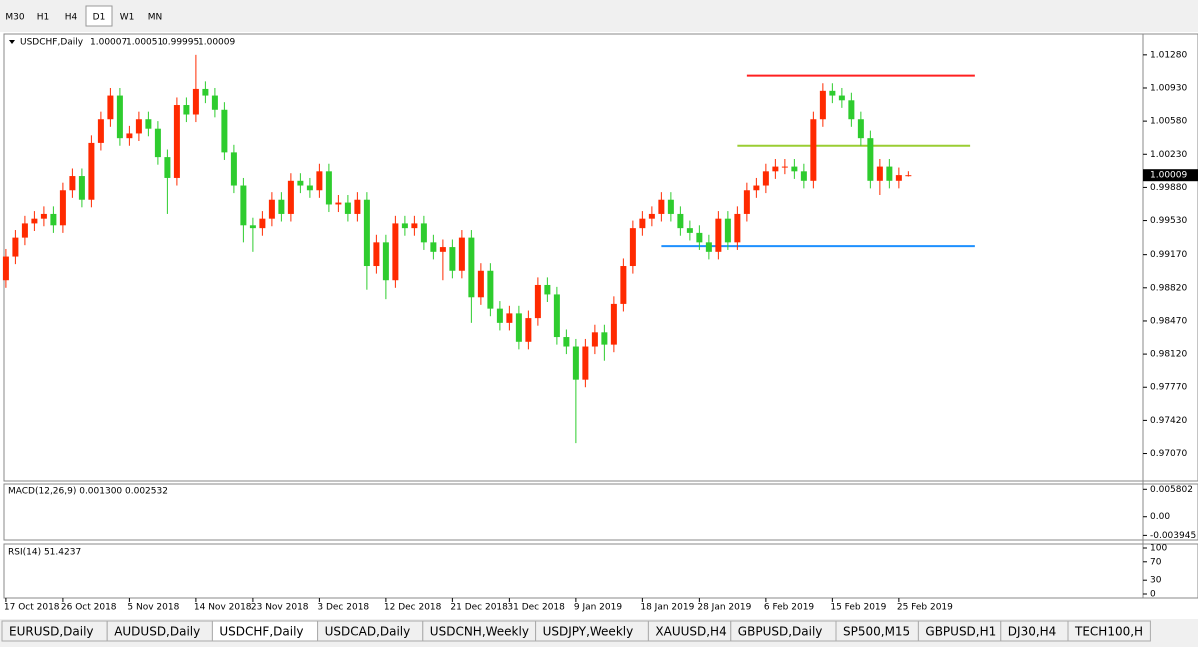 Image resolution: width=1198 pixels, height=647 pixels. Describe the element at coordinates (479, 632) in the screenshot. I see `chart-tab-label: USDCNH,Weekly` at that location.